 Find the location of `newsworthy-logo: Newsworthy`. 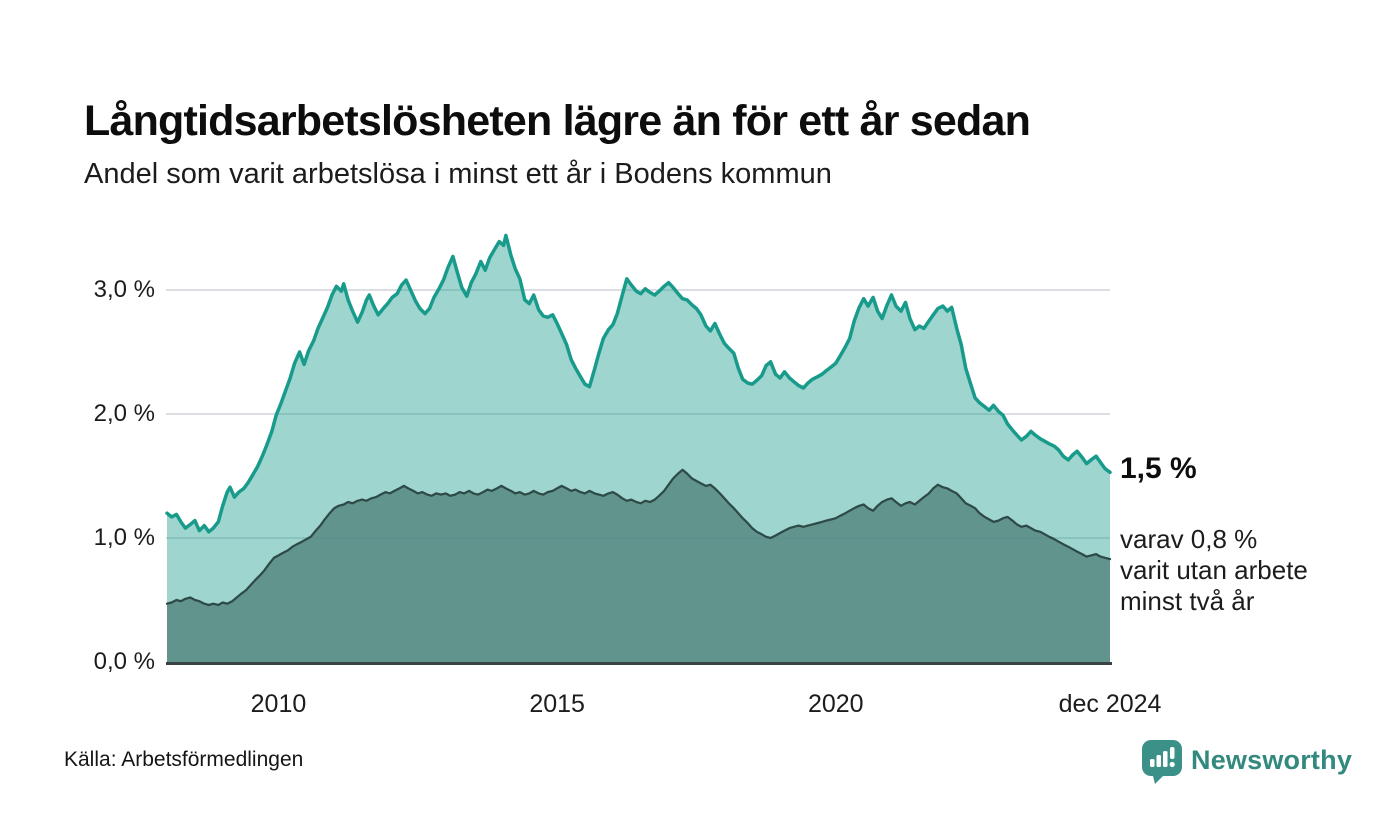

newsworthy-logo: Newsworthy is located at coordinates (1247, 762).